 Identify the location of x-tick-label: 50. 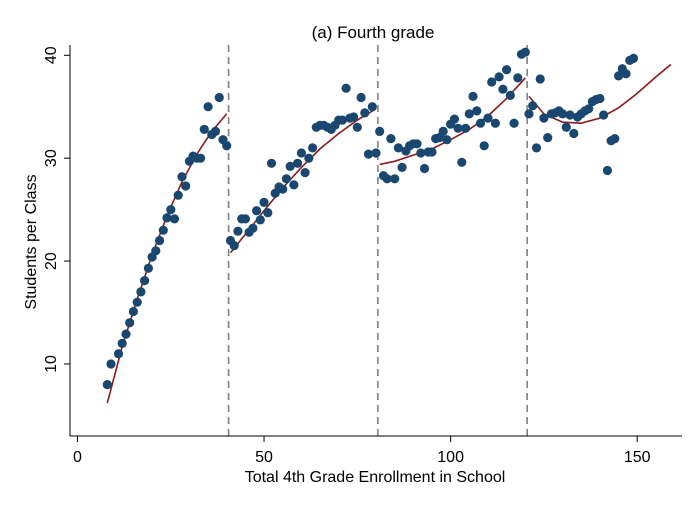
(264, 457).